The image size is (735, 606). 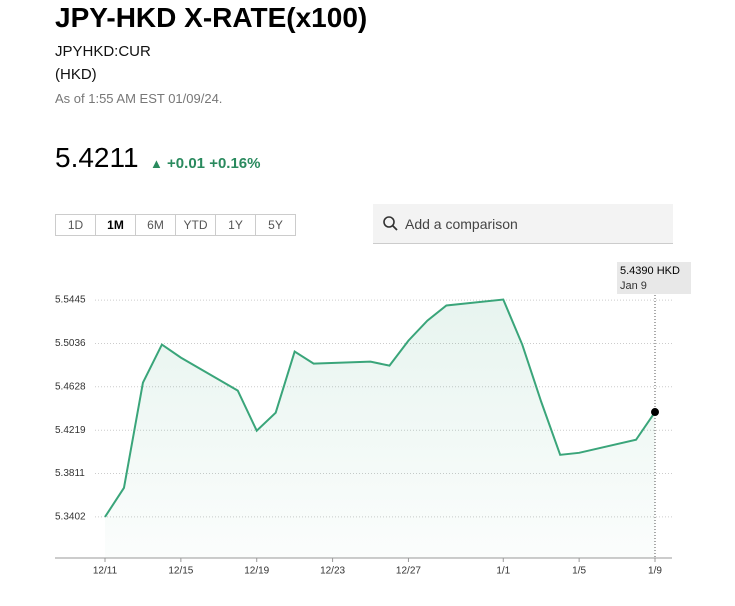 I want to click on x-tick-label: 12/27, so click(x=408, y=571).